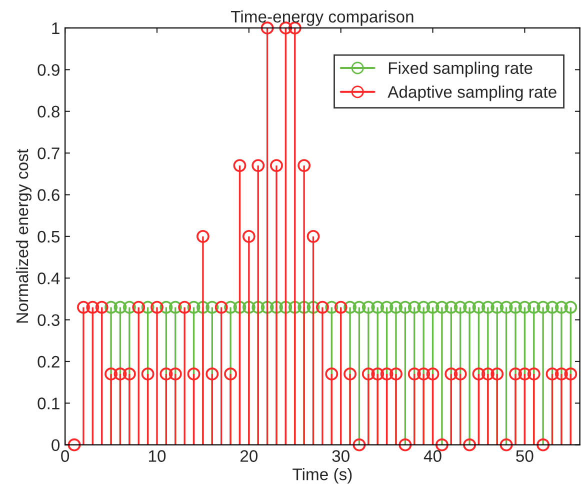 The height and width of the screenshot is (491, 581). Describe the element at coordinates (460, 70) in the screenshot. I see `legend-label: Fixed sampling rate` at that location.